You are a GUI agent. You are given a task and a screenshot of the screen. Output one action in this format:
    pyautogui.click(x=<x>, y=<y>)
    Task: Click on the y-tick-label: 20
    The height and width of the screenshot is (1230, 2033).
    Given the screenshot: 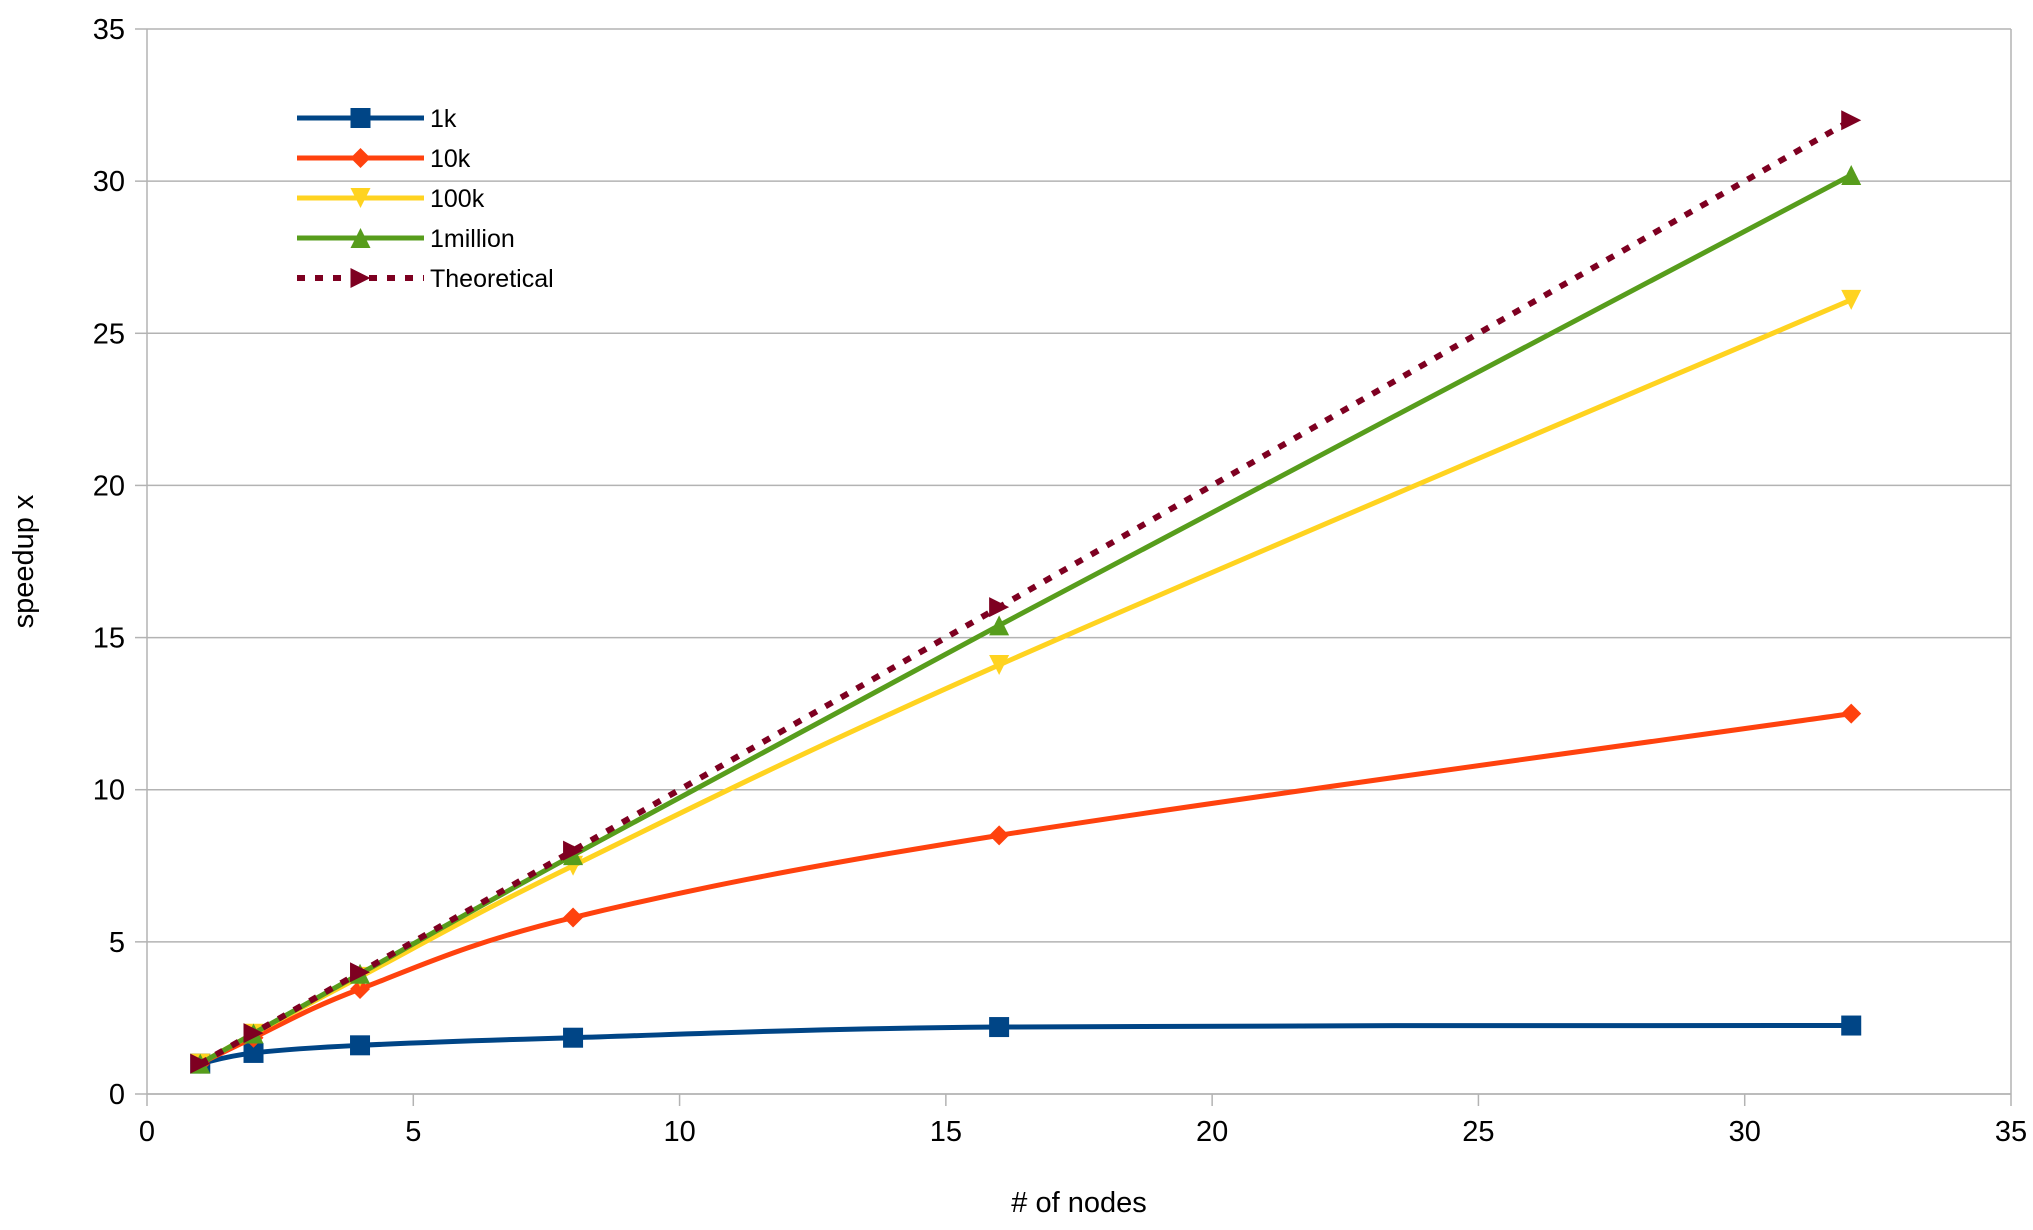 What is the action you would take?
    pyautogui.click(x=109, y=486)
    